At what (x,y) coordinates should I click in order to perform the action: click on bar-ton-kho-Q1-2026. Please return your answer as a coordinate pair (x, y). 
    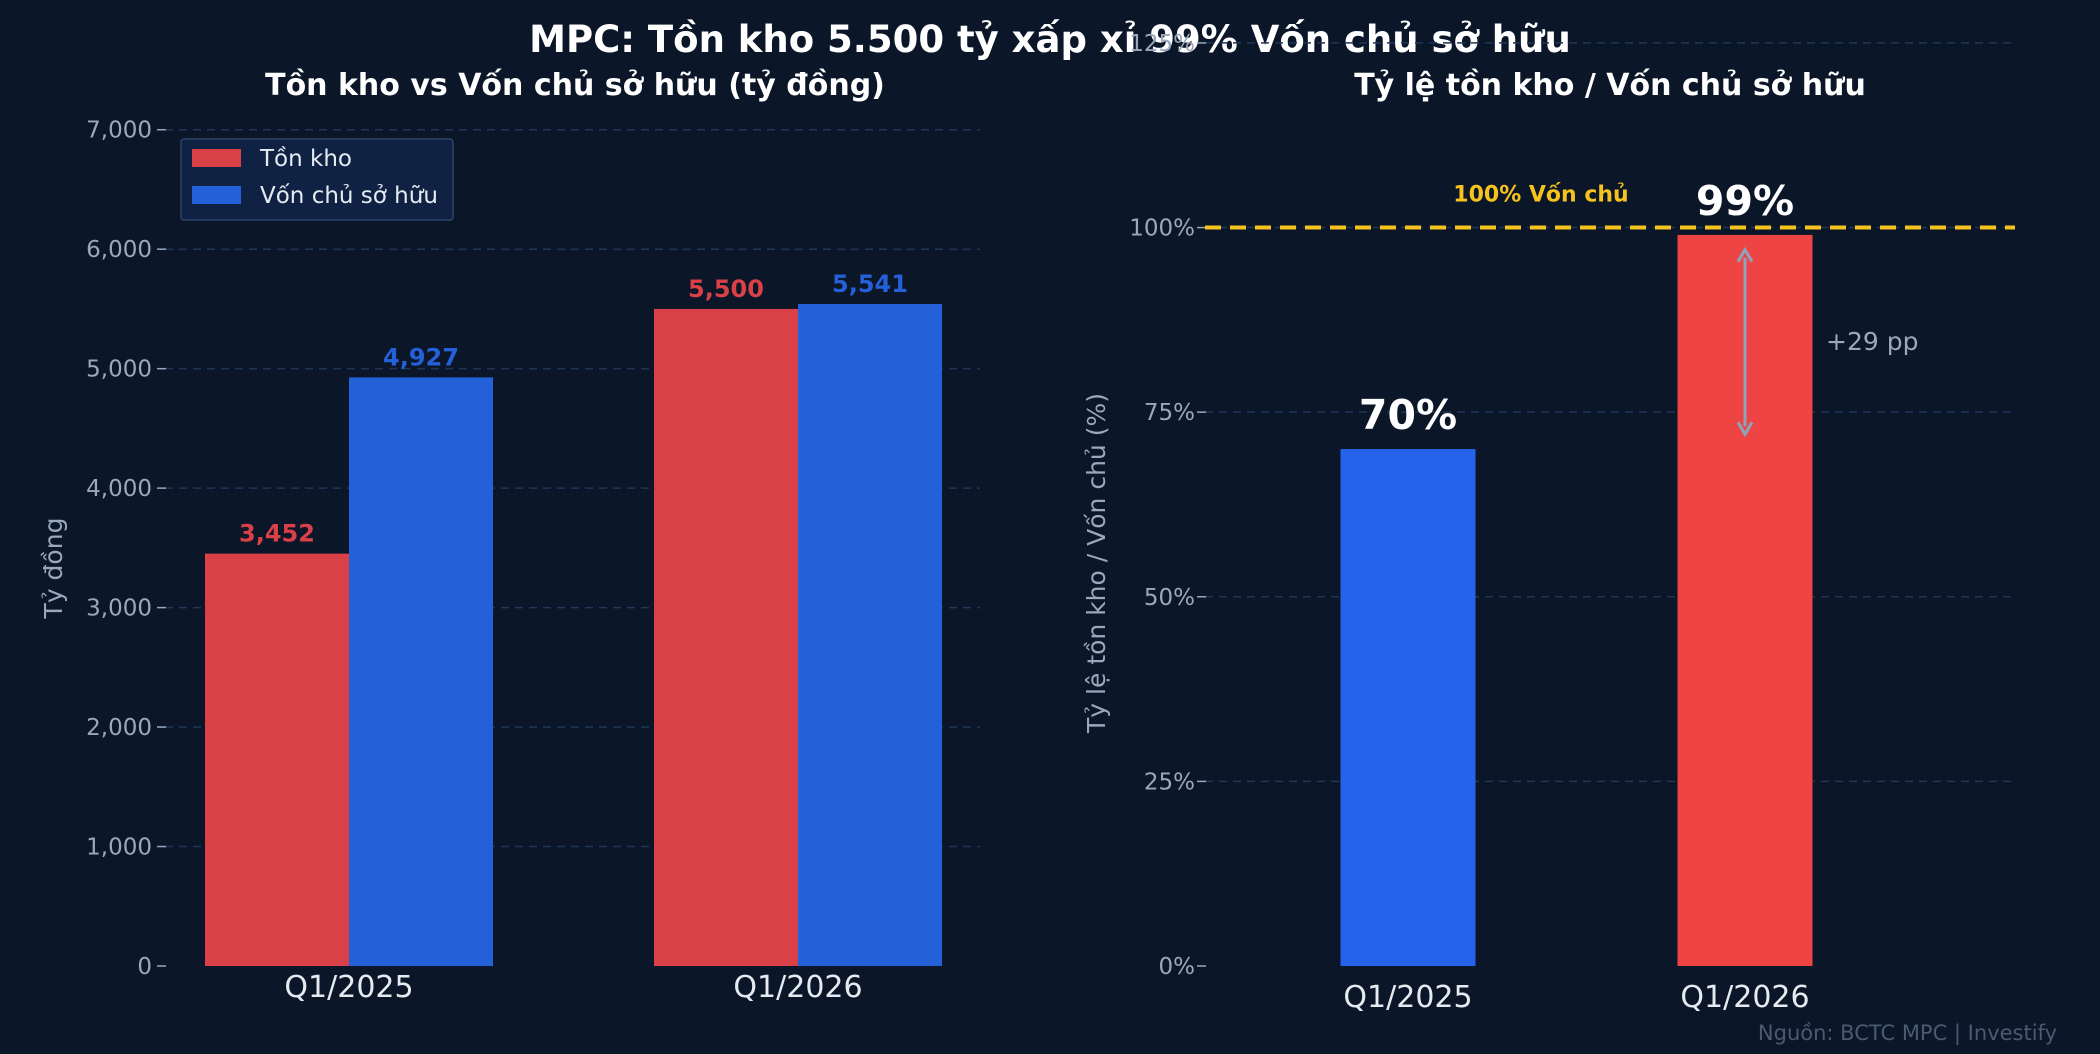
    Looking at the image, I should click on (726, 637).